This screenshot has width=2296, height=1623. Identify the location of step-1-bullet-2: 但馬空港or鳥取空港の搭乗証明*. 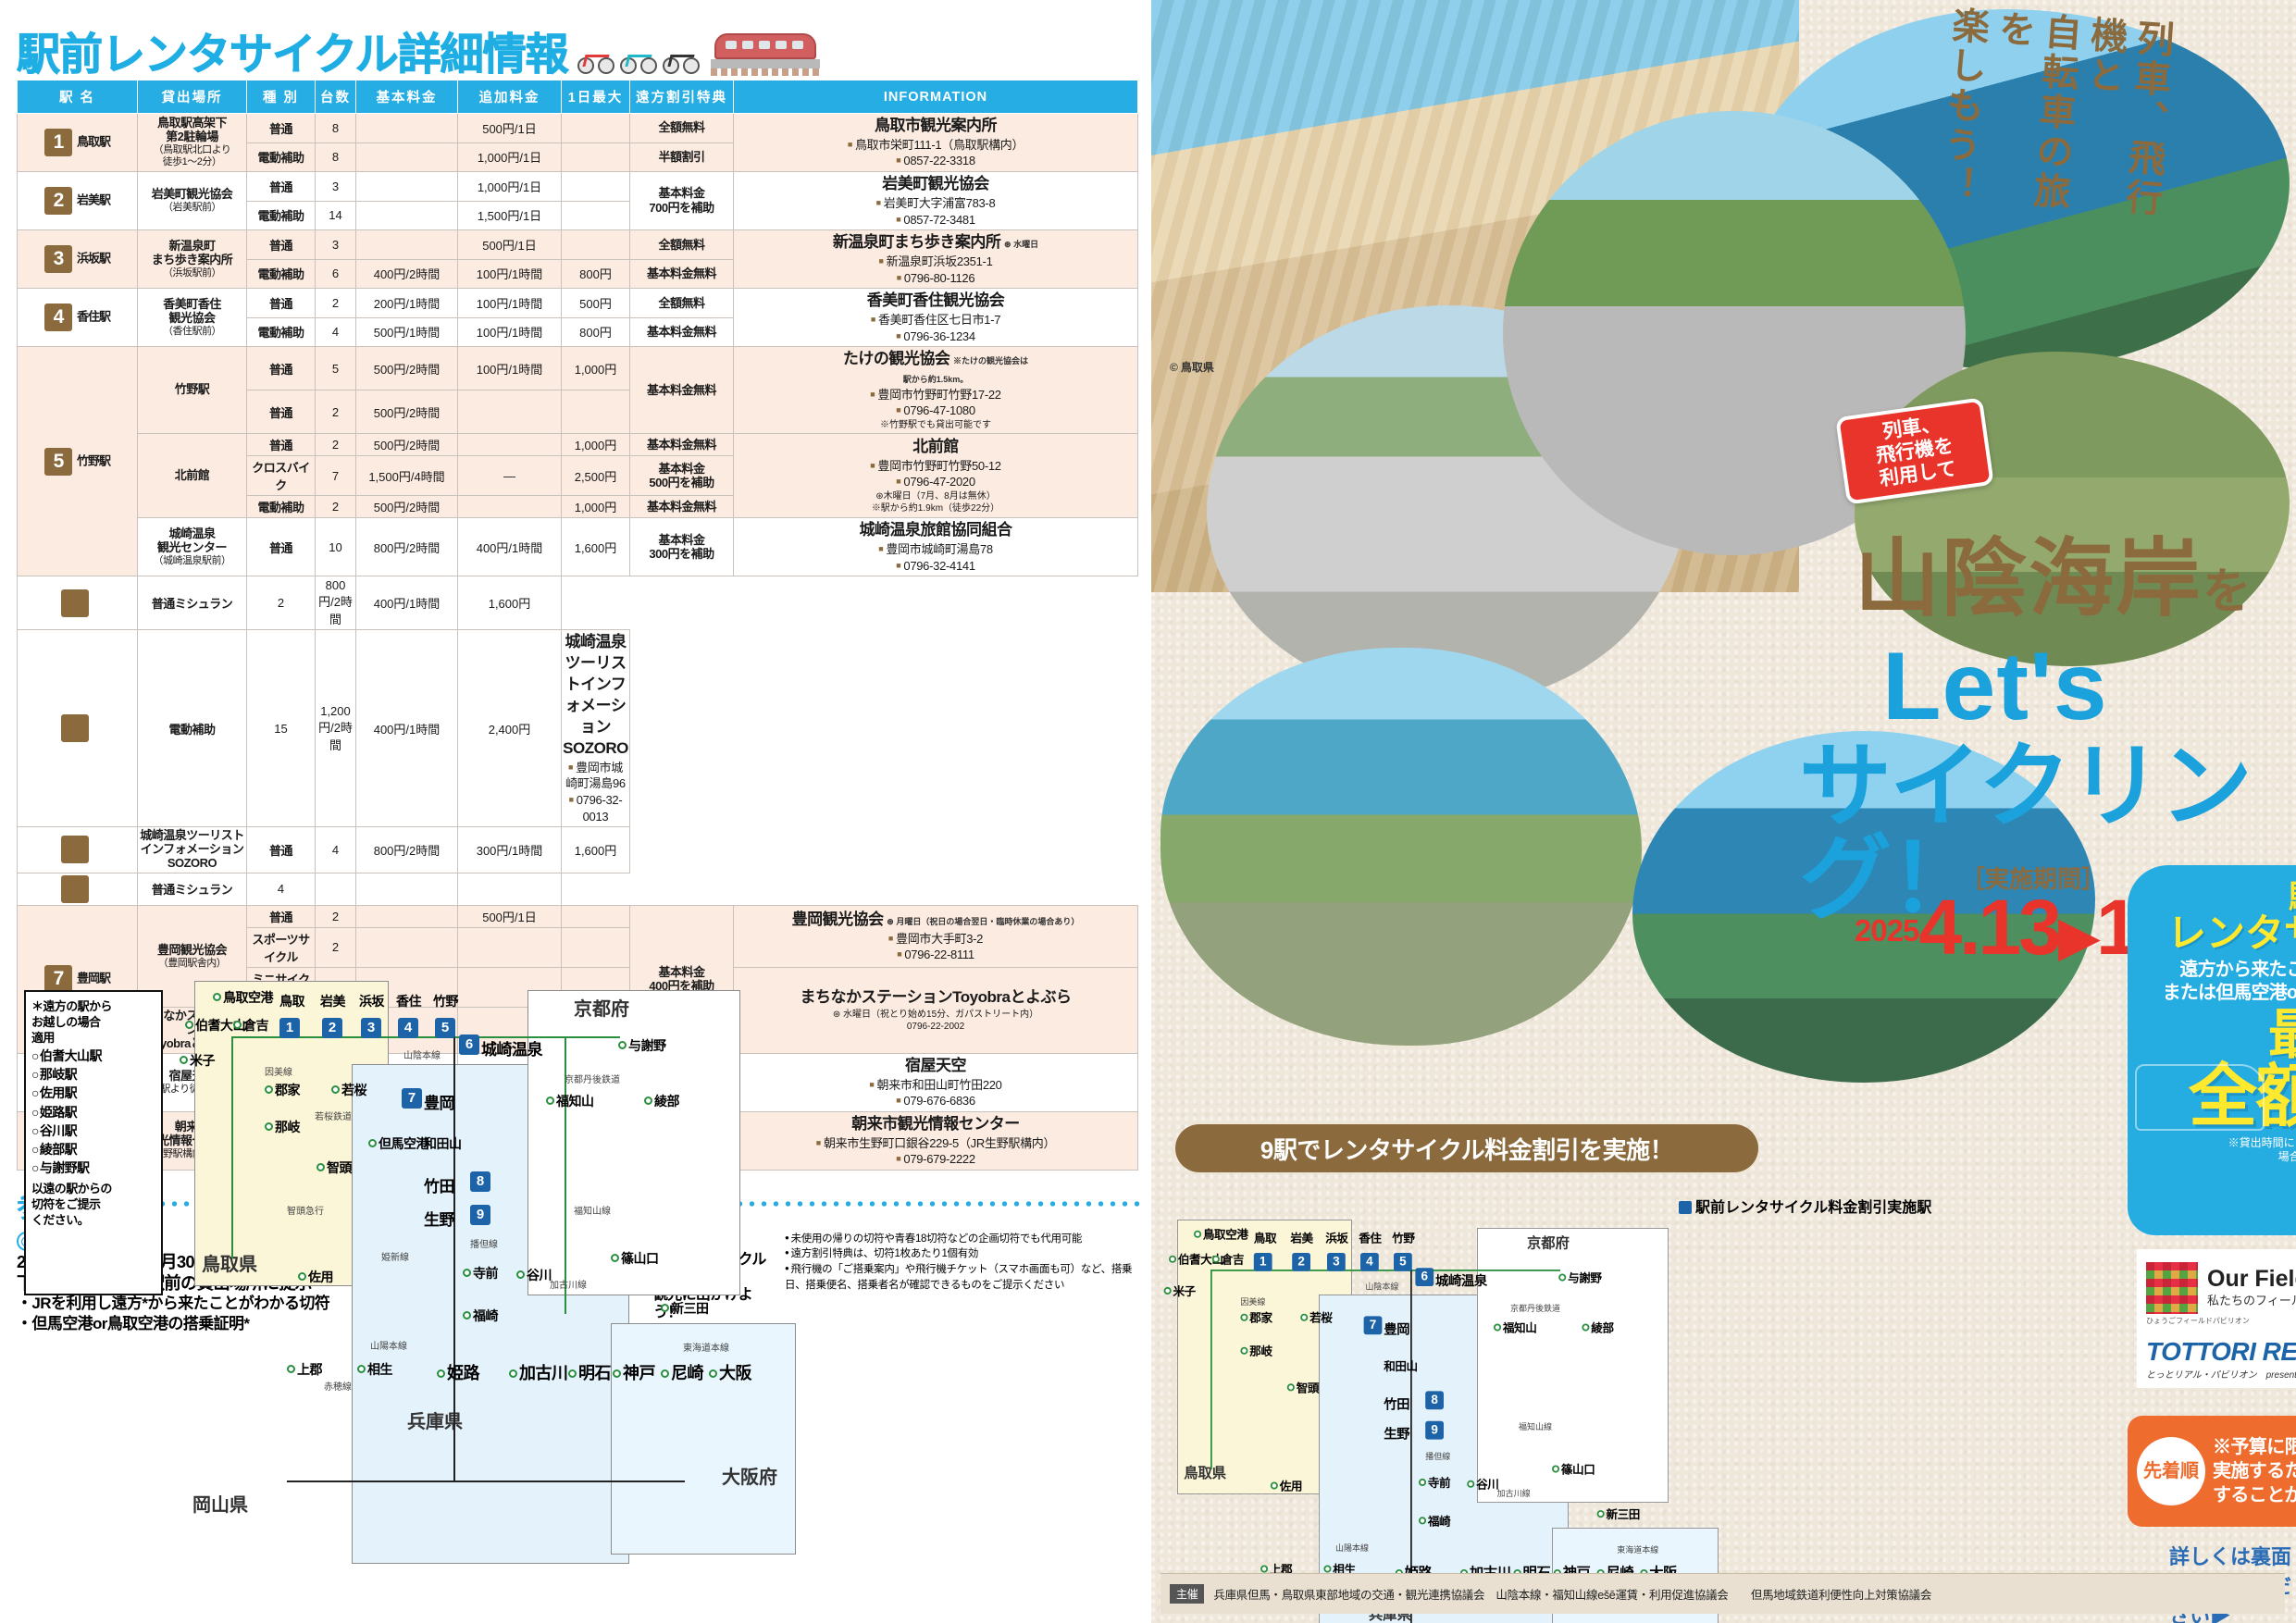
(204, 1324).